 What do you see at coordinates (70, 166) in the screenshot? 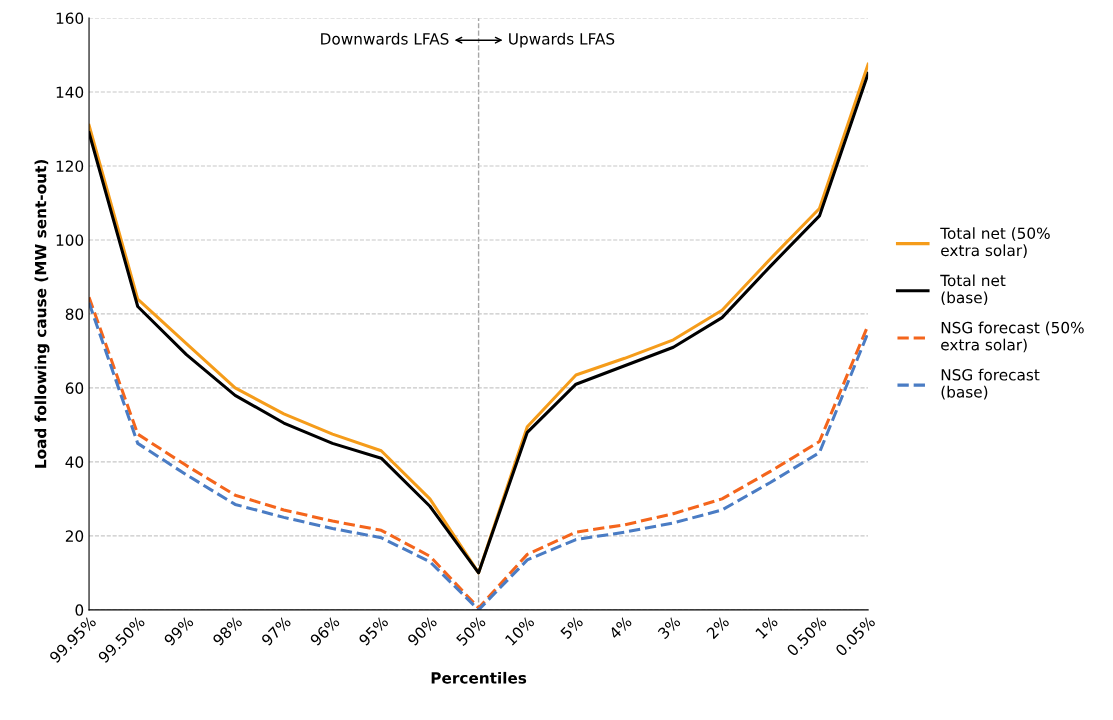
I see `y-tick-label: 120` at bounding box center [70, 166].